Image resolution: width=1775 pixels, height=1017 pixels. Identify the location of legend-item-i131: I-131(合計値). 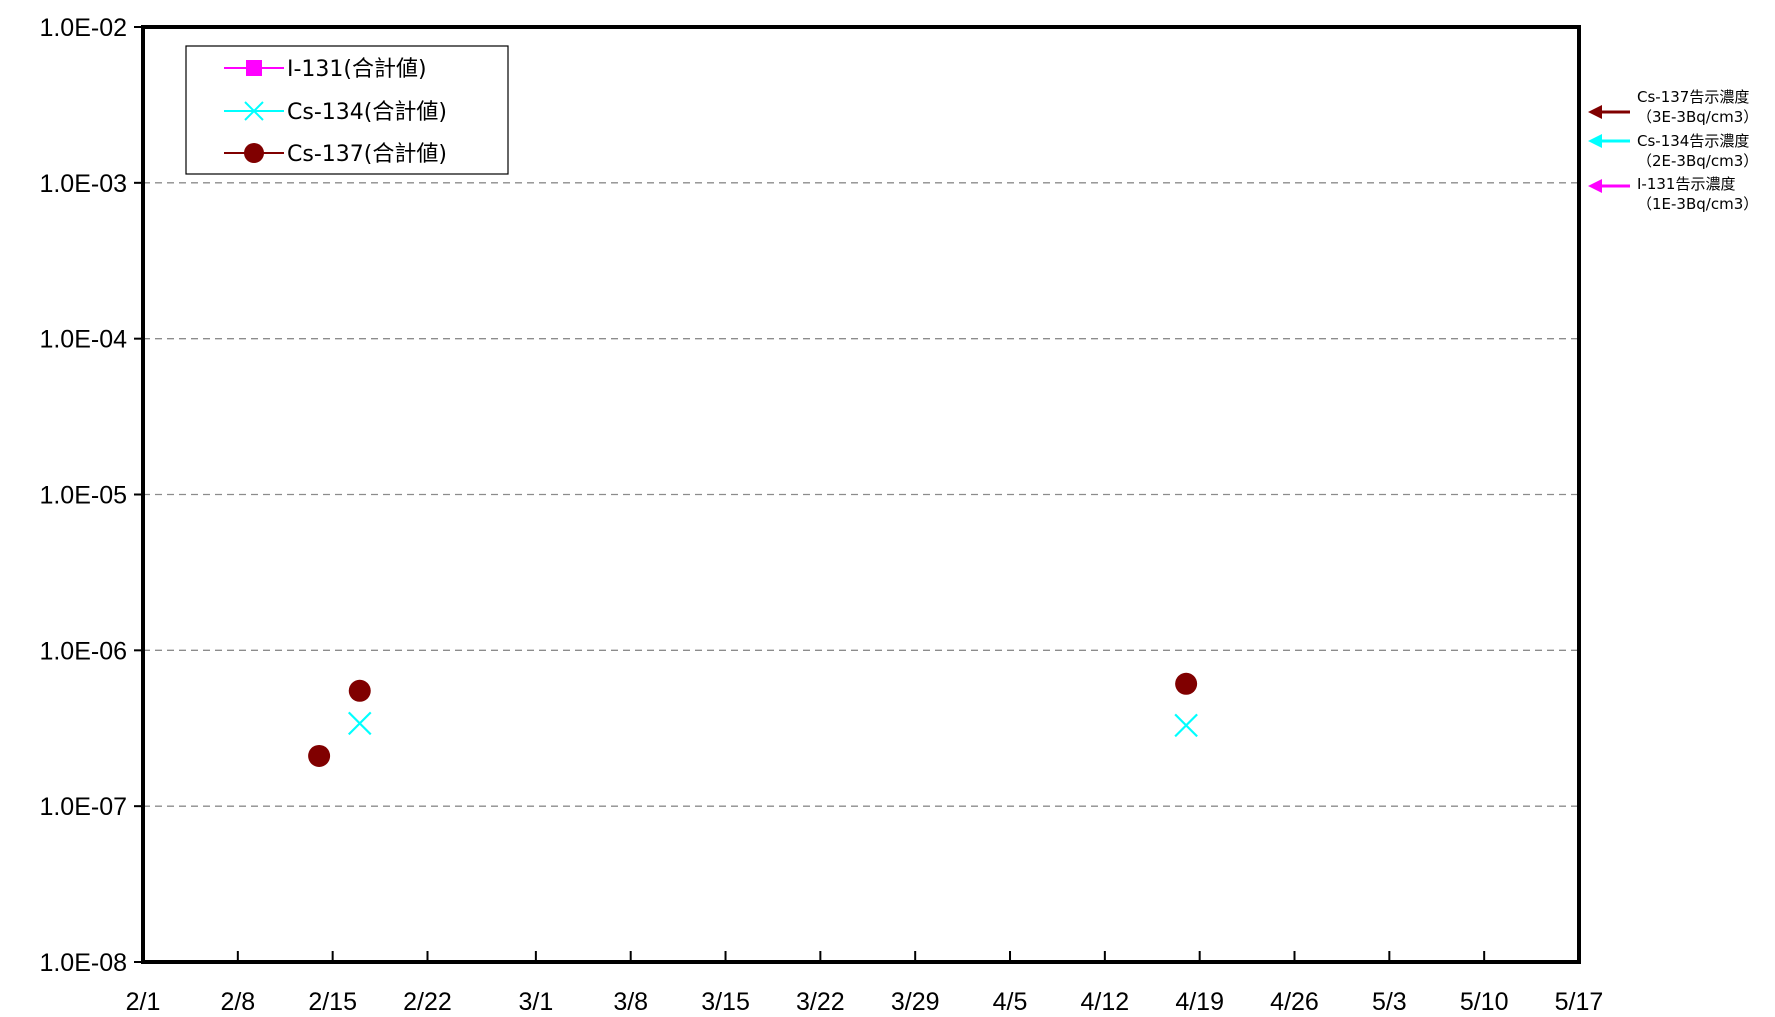
(325, 69).